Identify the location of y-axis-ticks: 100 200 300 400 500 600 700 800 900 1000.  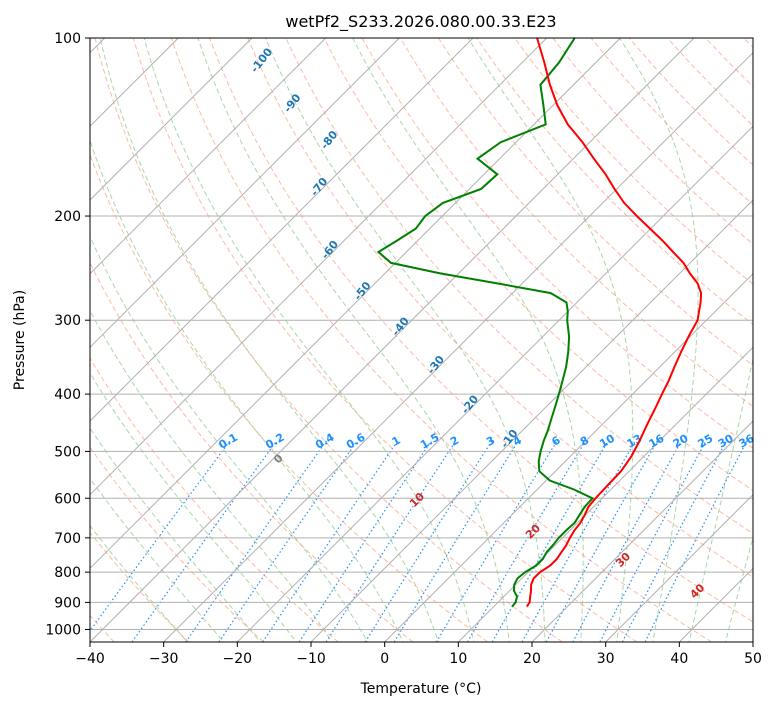
(67, 334).